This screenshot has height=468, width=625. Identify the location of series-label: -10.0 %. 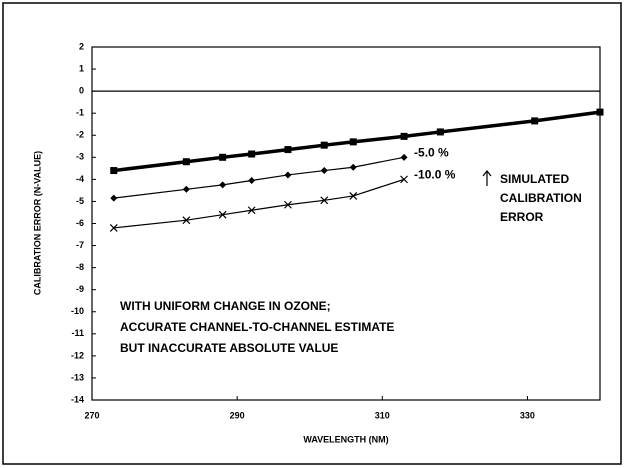
(435, 175).